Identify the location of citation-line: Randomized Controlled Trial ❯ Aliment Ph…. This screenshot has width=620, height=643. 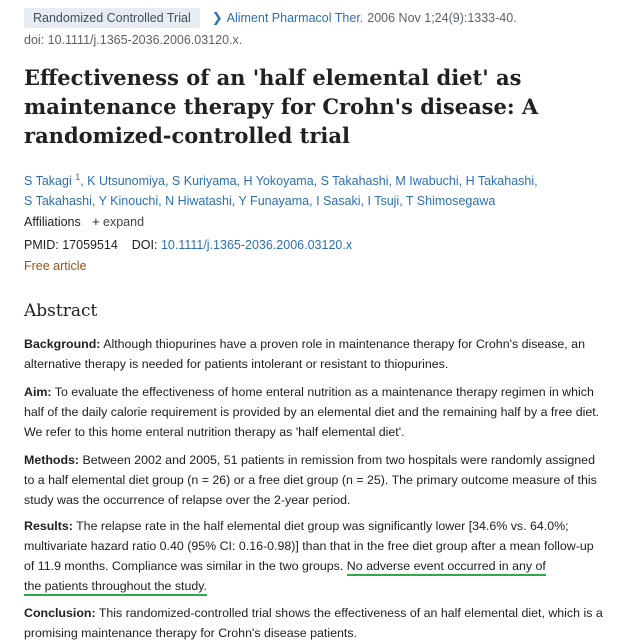
(270, 18).